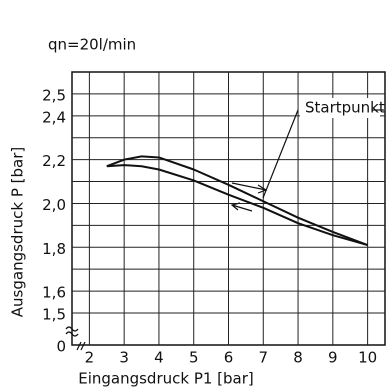 The height and width of the screenshot is (388, 390). I want to click on x-tick-label: 4, so click(159, 358).